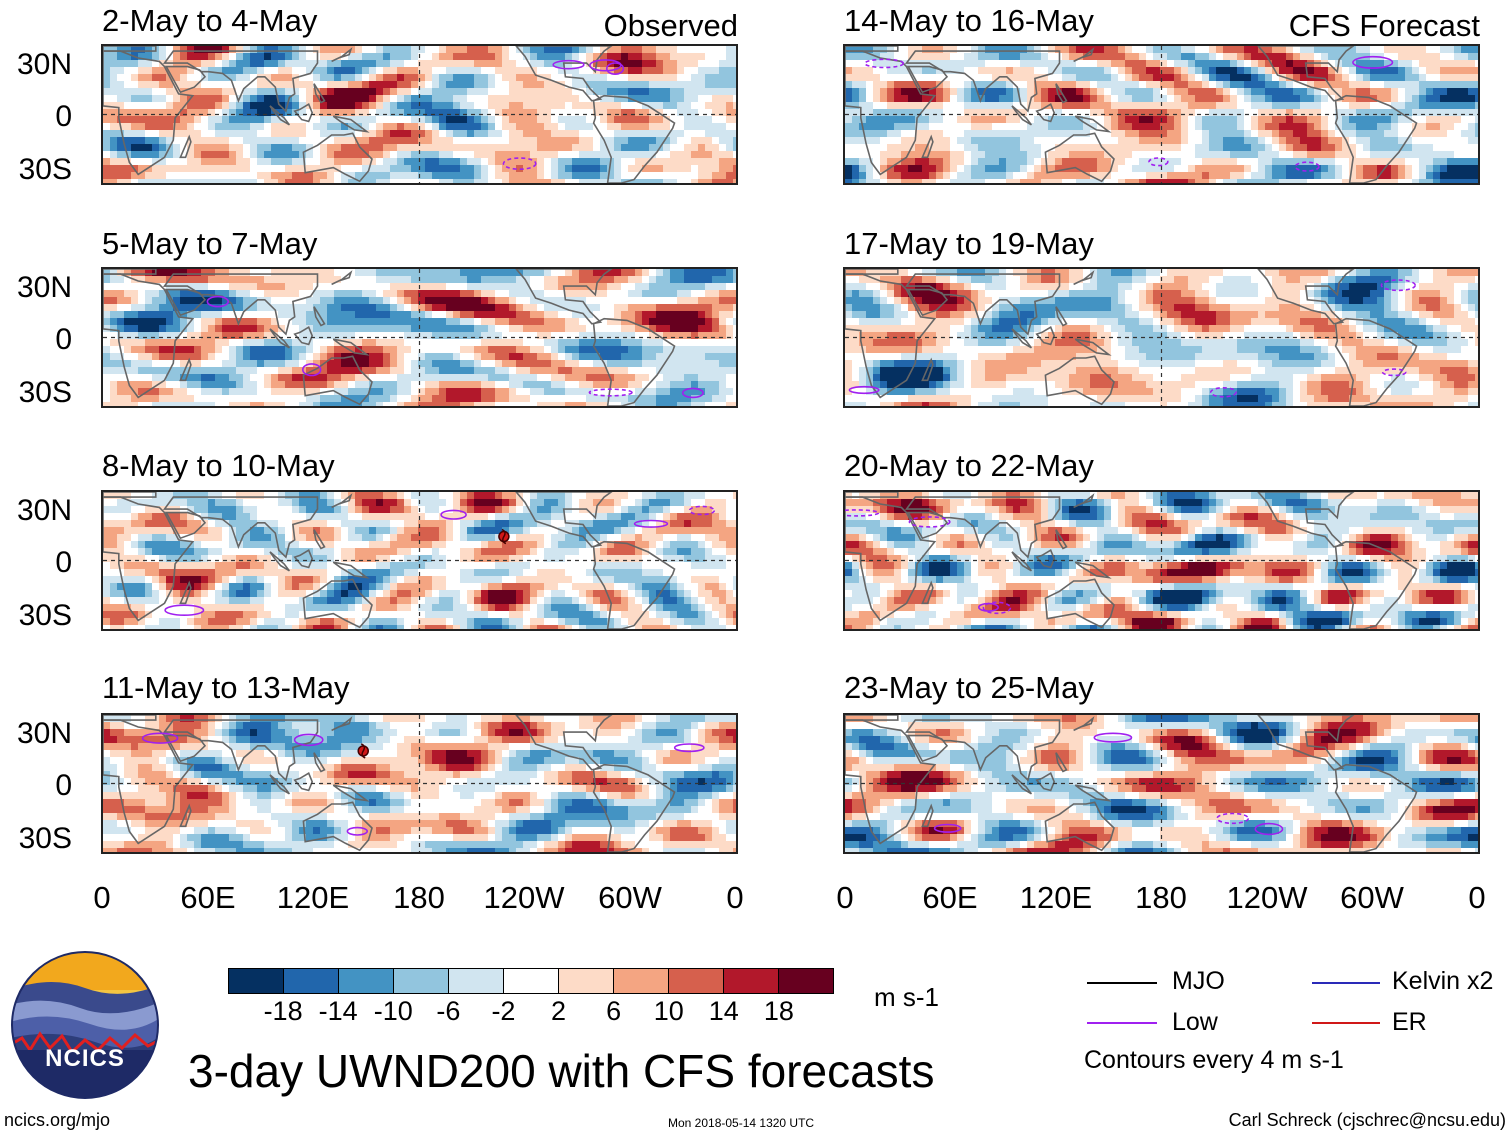 This screenshot has width=1510, height=1137. I want to click on colorbar-label: 6, so click(614, 1011).